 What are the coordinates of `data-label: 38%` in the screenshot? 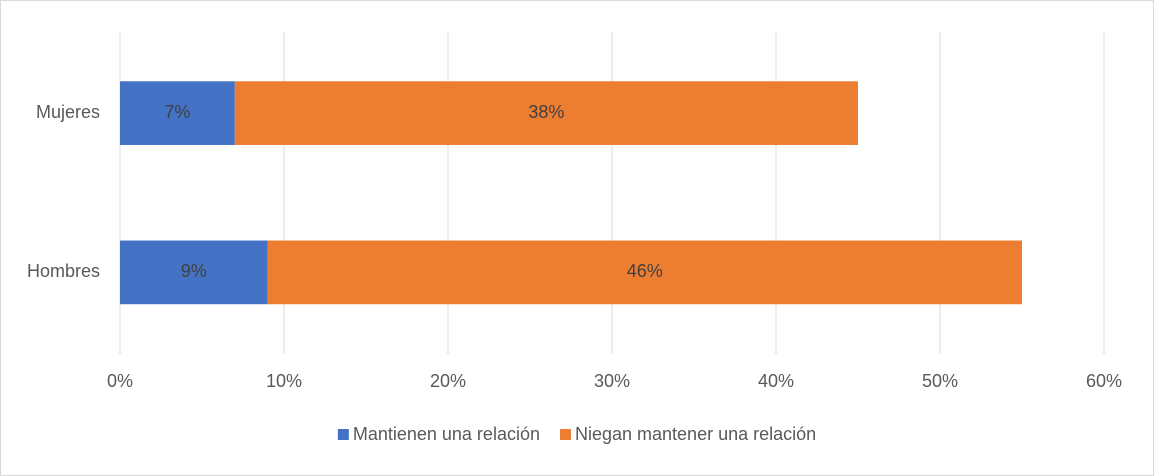 It's located at (546, 112).